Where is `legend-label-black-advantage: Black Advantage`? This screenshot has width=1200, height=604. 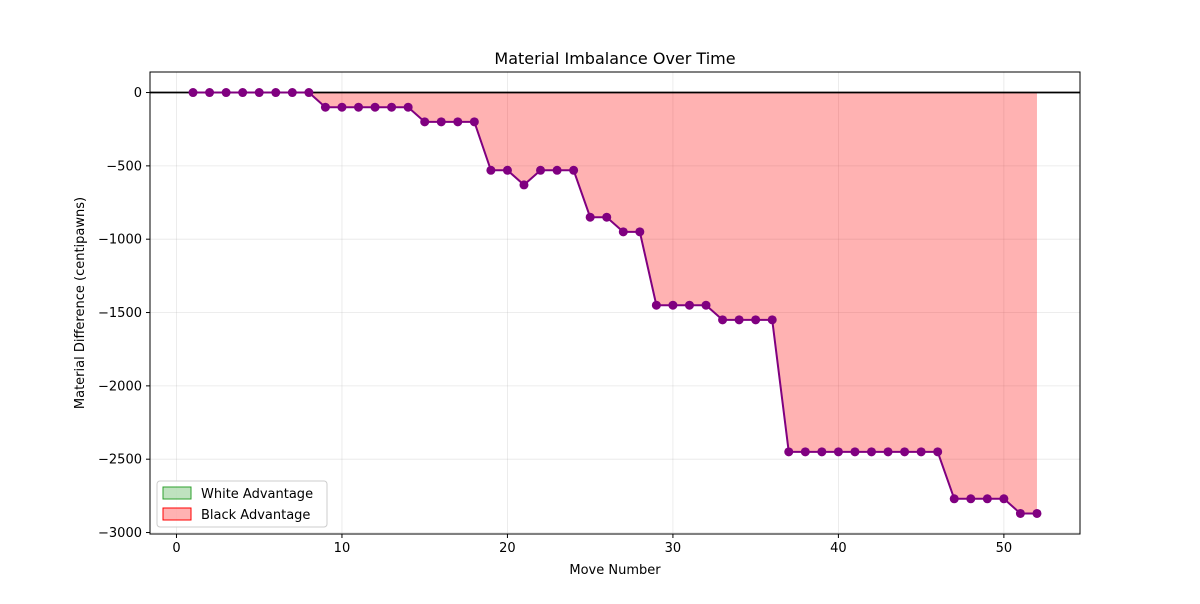
legend-label-black-advantage: Black Advantage is located at coordinates (255, 515).